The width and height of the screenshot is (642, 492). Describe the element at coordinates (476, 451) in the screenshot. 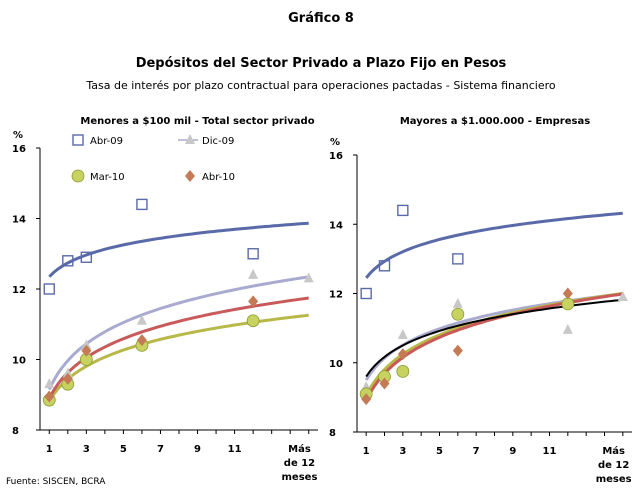

I see `right-x-tick-label: 7` at that location.